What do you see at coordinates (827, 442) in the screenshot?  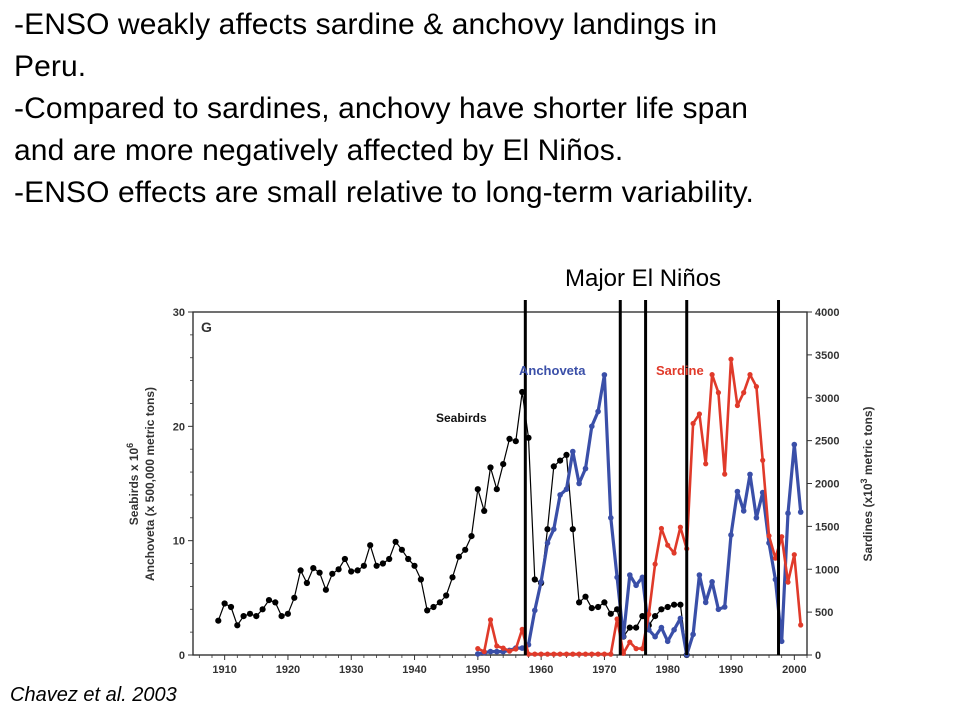 I see `y-right-tick-label: 2500` at bounding box center [827, 442].